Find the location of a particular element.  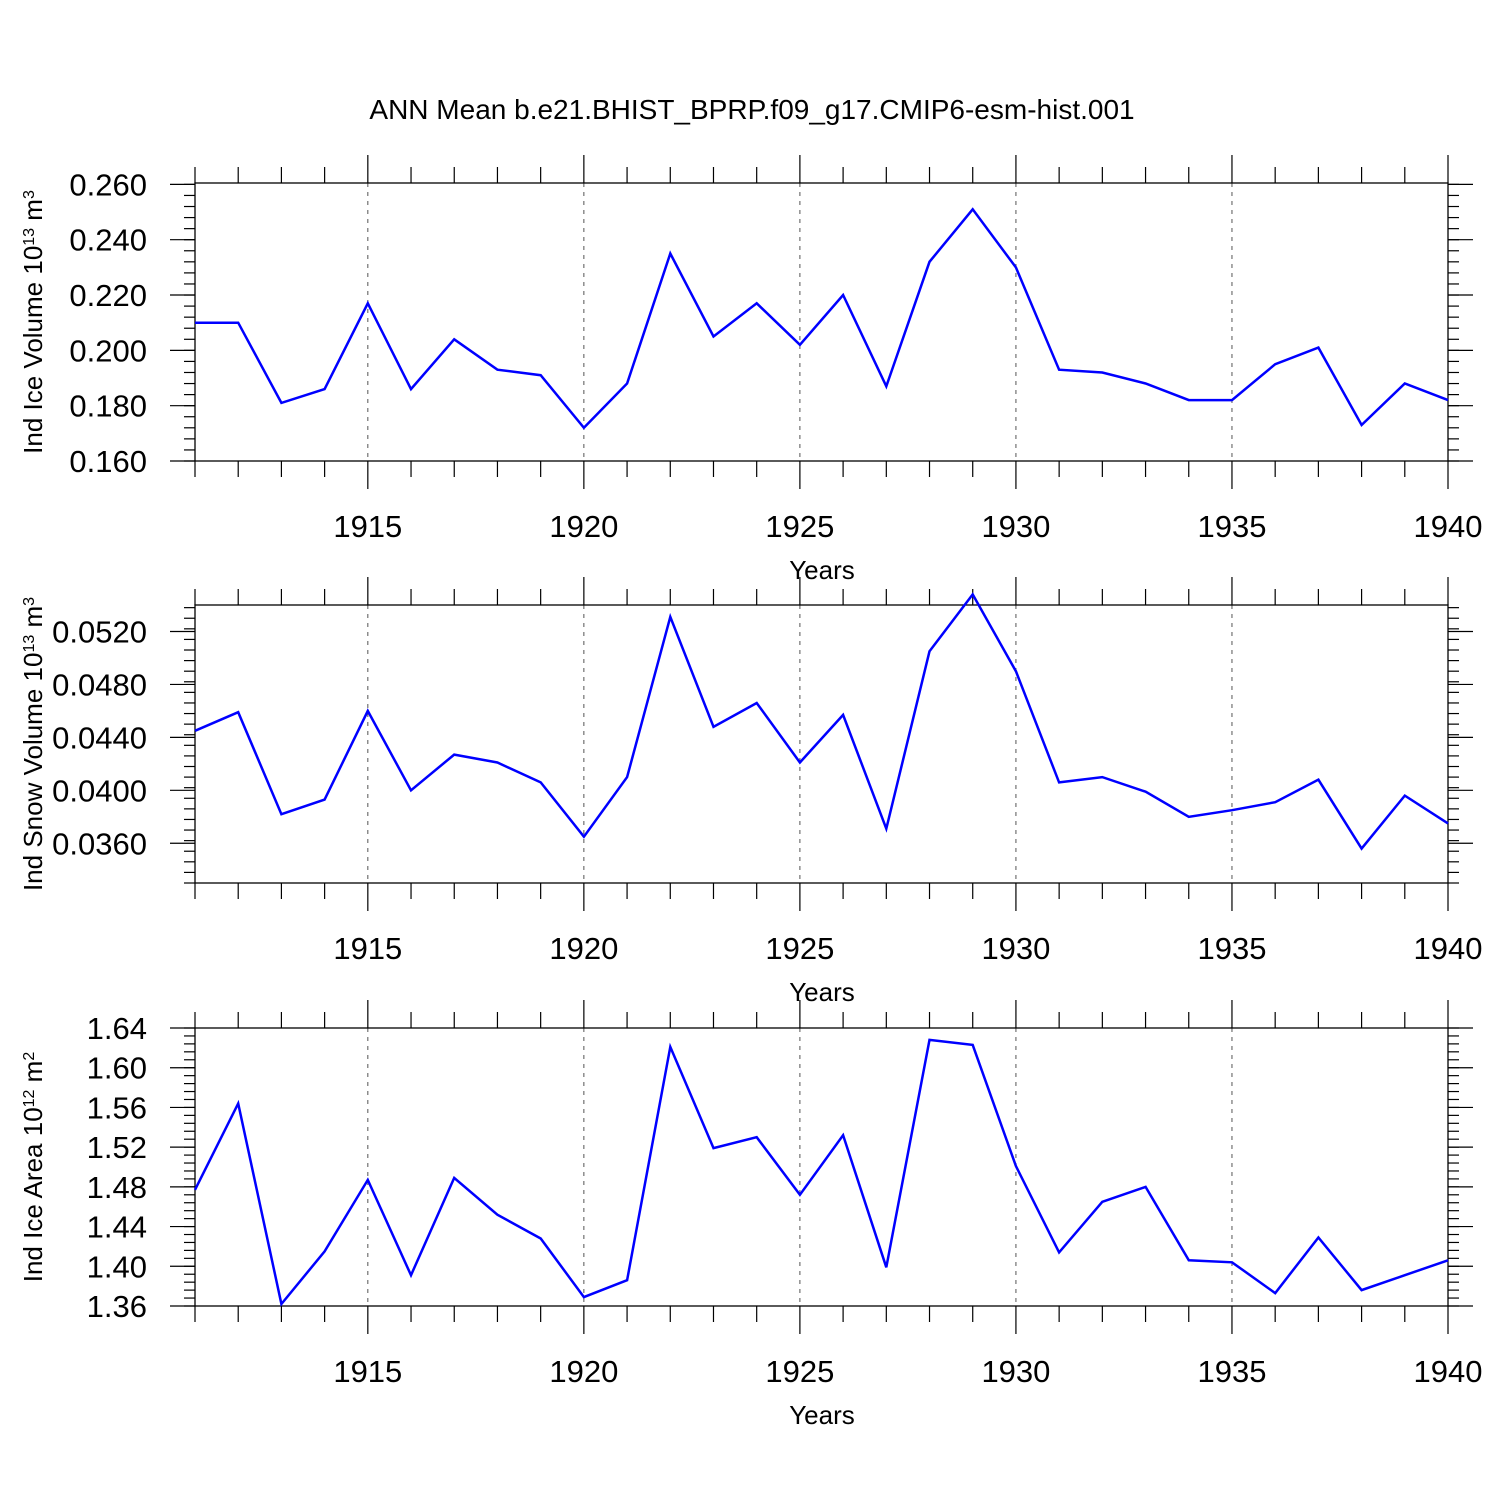

y-axis-label-part: Ind Snow Volume 10 is located at coordinates (33, 772).